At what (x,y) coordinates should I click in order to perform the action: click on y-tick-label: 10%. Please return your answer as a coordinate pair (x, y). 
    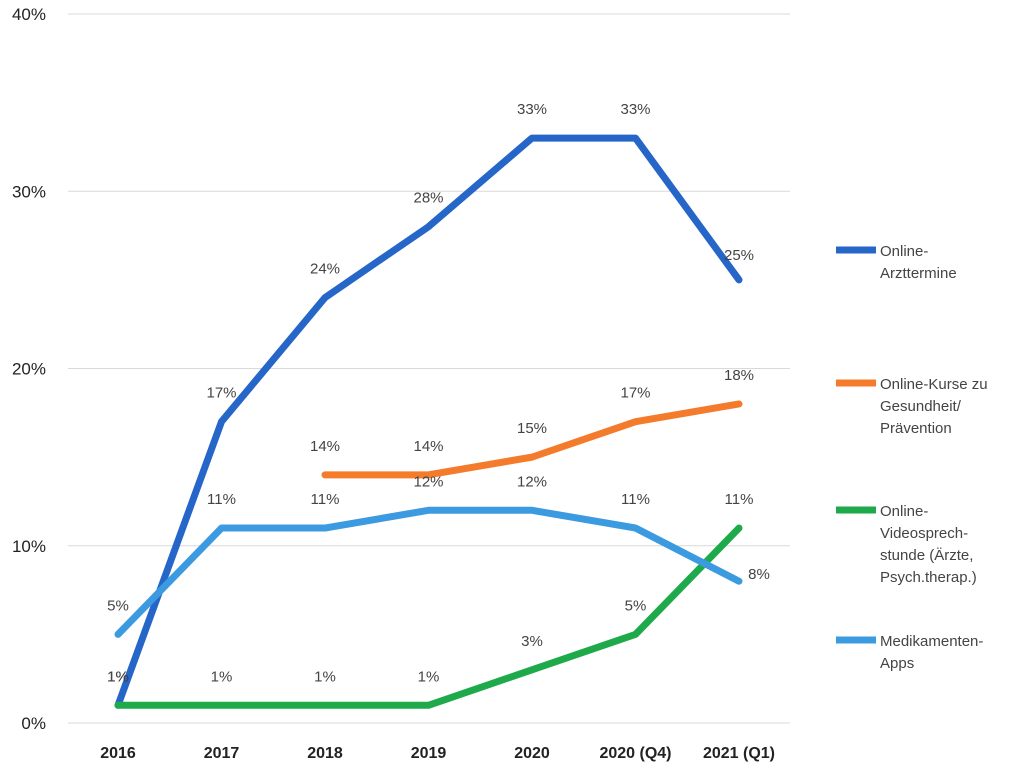
    Looking at the image, I should click on (29, 546).